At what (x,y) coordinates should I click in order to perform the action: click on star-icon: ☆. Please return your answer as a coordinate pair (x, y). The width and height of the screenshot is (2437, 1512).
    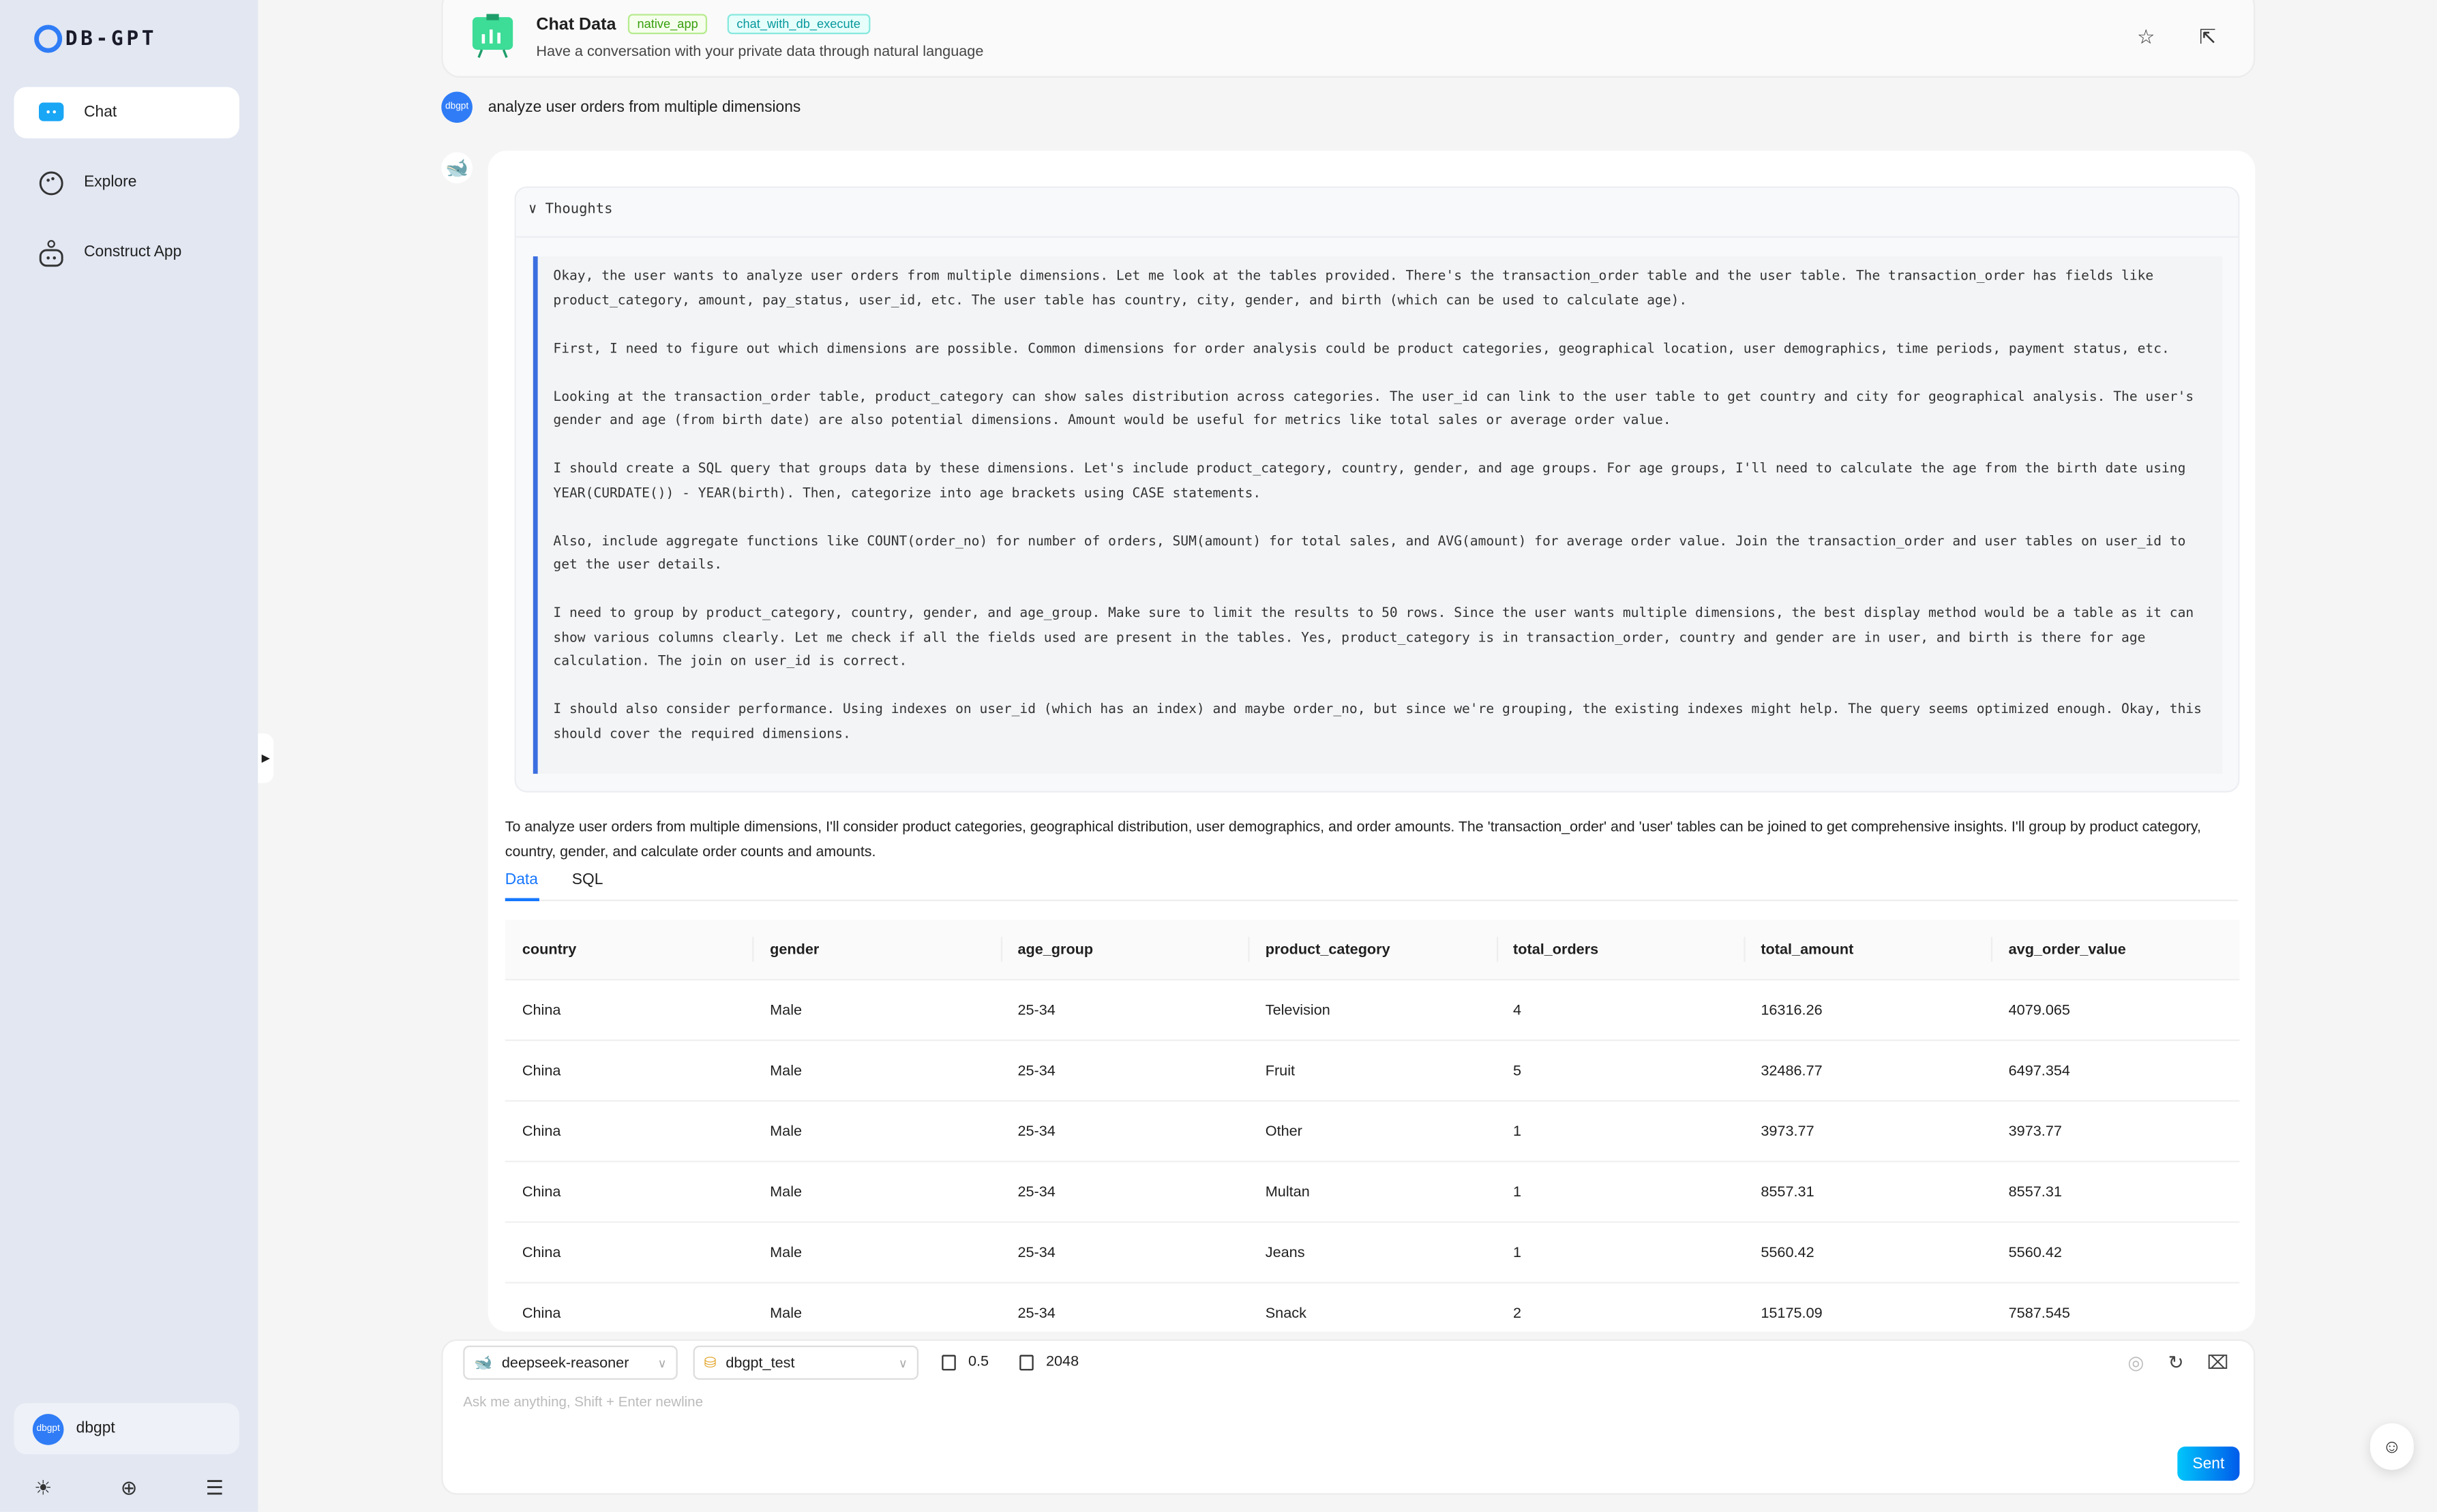
    Looking at the image, I should click on (2146, 36).